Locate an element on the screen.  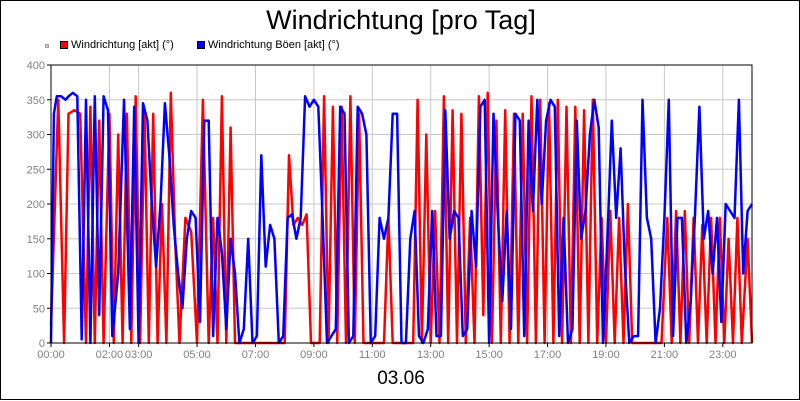
legend-swatch-windrichtung is located at coordinates (64, 45).